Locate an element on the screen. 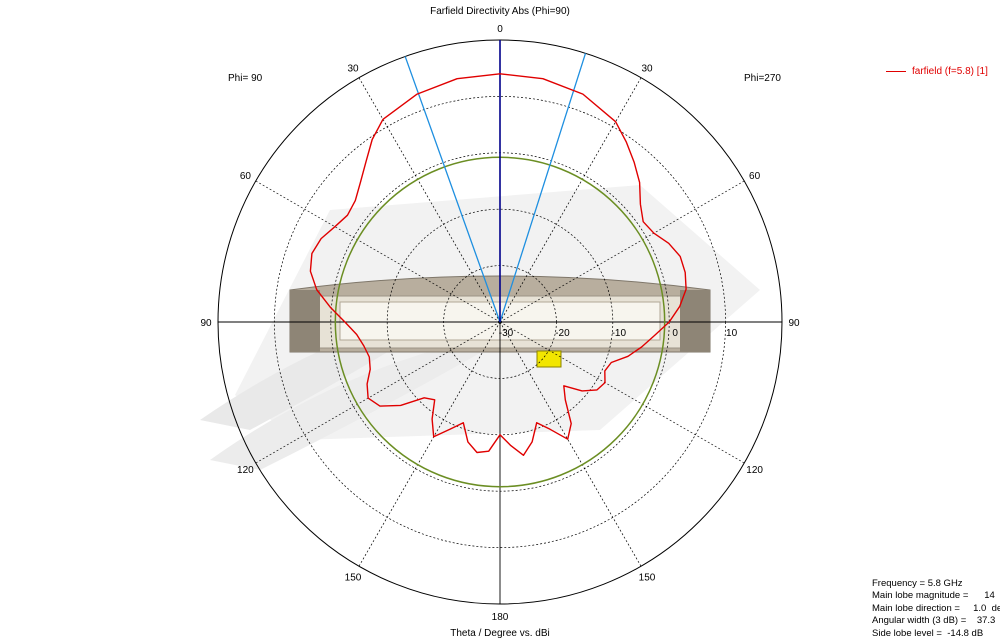  x-axis-label: Theta / Degree vs. dBi is located at coordinates (500, 633).